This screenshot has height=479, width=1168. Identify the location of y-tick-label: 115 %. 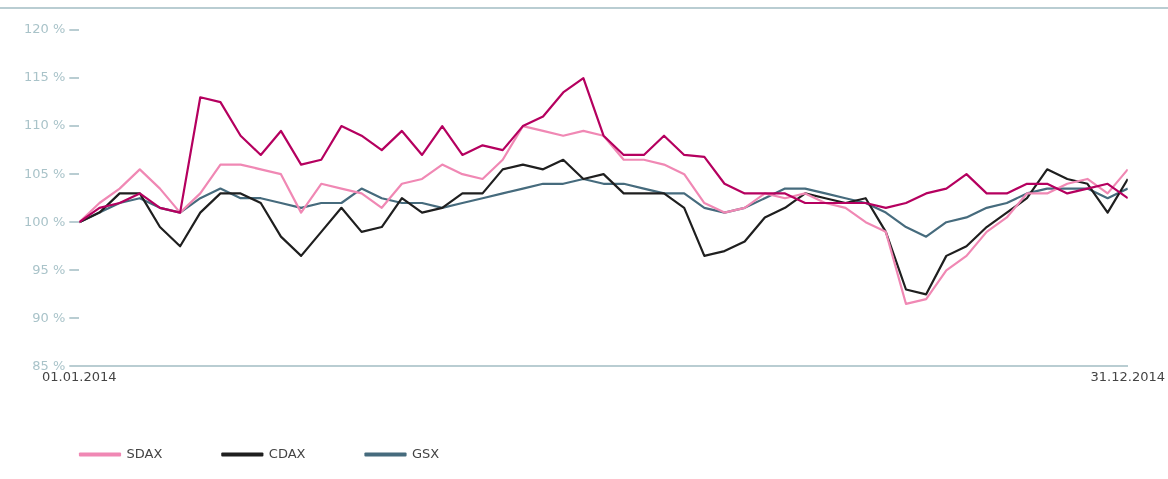
(44, 77).